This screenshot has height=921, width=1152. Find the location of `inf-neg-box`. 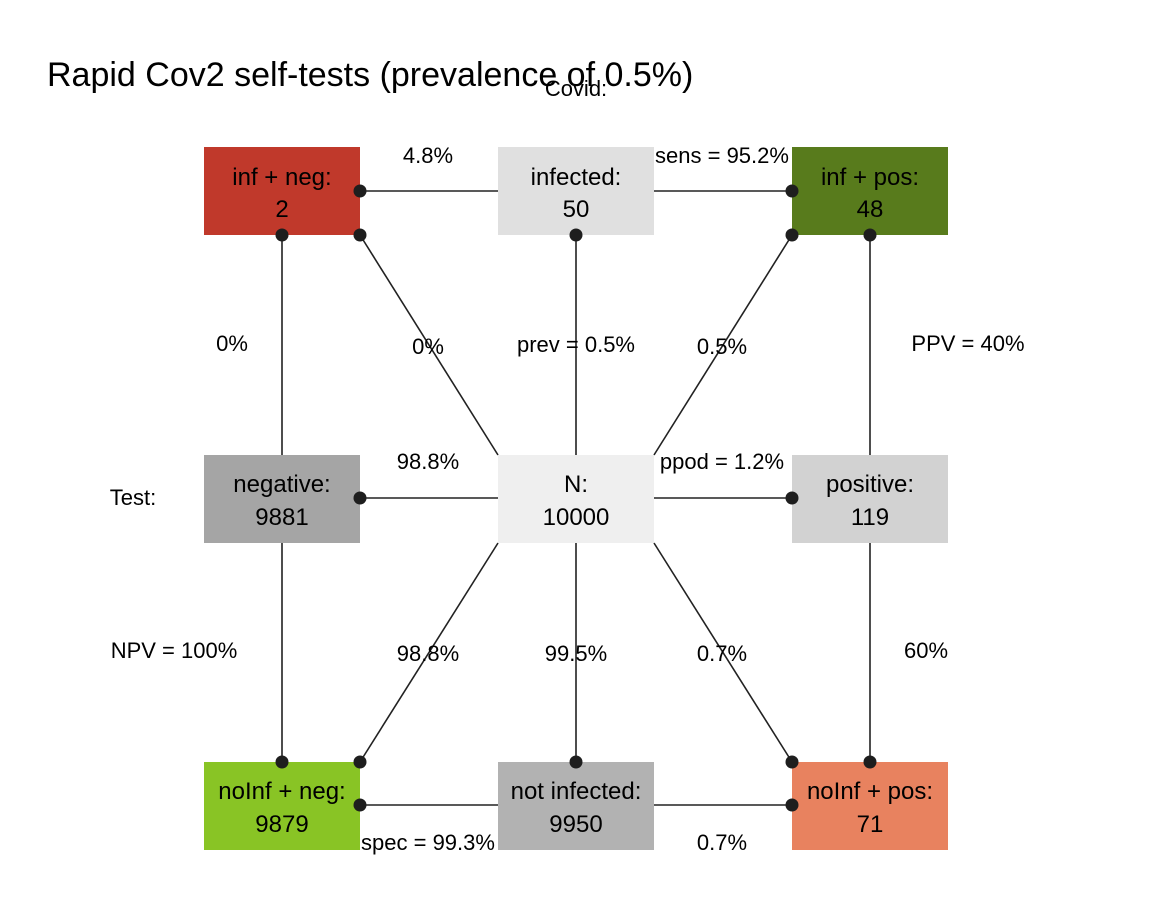

inf-neg-box is located at coordinates (282, 191).